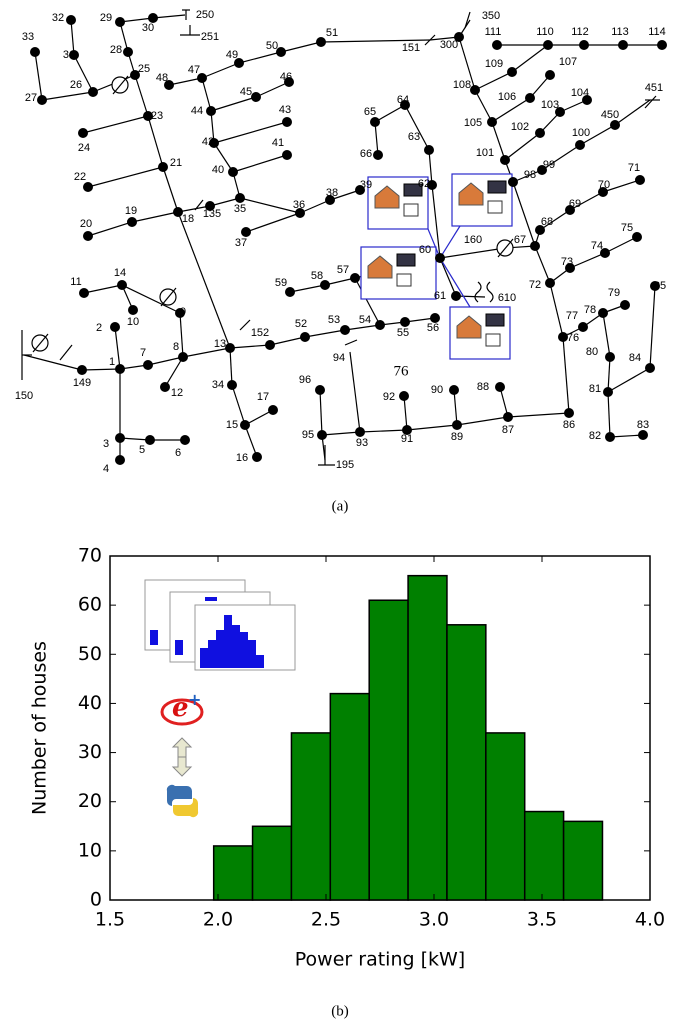 The height and width of the screenshot is (1027, 681). Describe the element at coordinates (285, 110) in the screenshot. I see `bus-label: 43` at that location.